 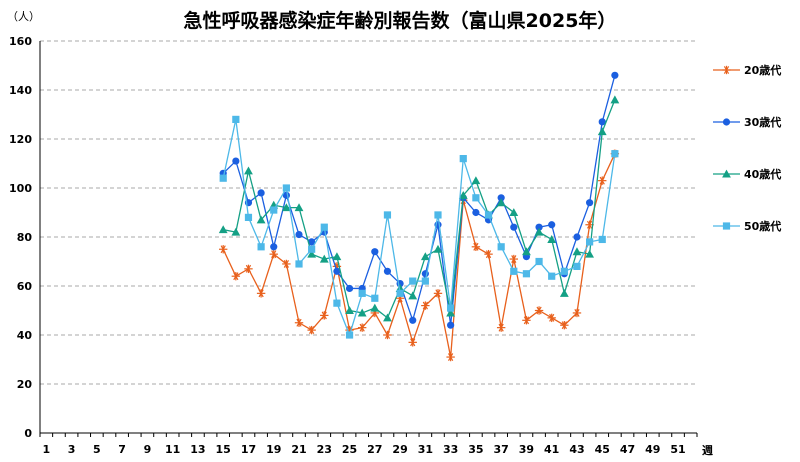 I want to click on x-tick-label-43: 43, so click(x=576, y=449).